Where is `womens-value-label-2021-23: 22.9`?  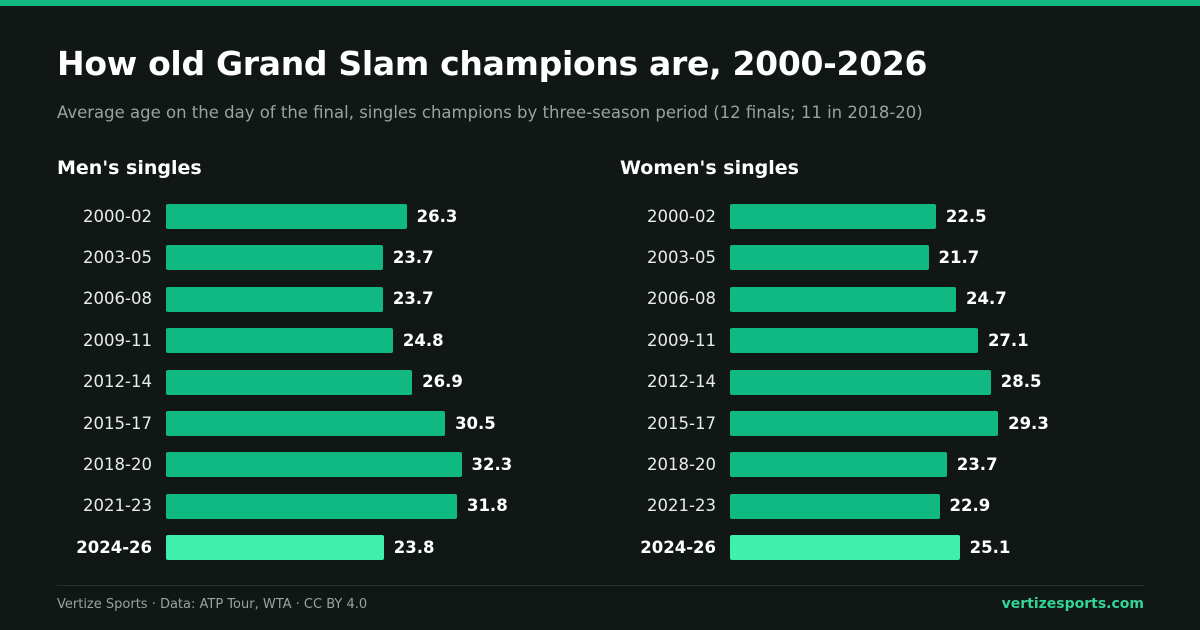 womens-value-label-2021-23: 22.9 is located at coordinates (970, 506).